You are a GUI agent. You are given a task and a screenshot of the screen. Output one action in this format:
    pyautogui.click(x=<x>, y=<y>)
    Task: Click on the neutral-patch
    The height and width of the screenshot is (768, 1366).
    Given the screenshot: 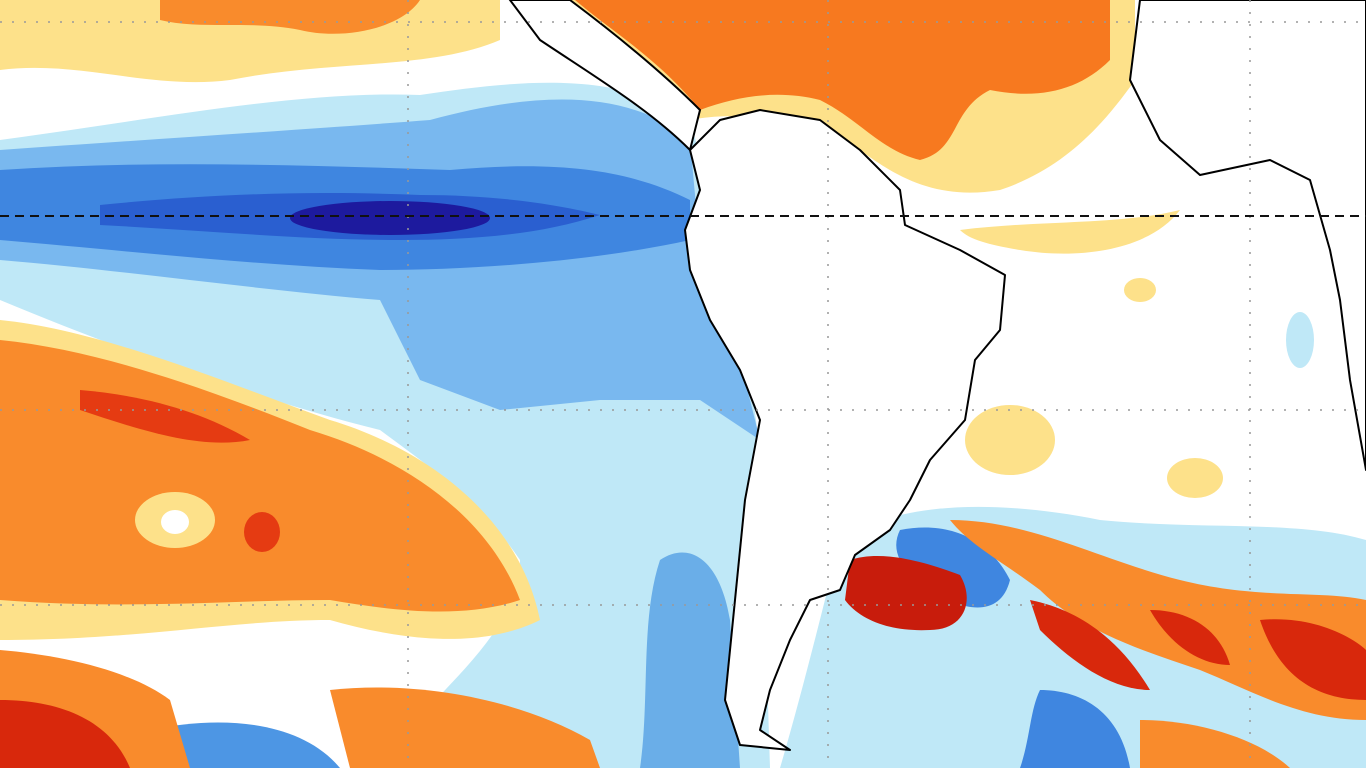 What is the action you would take?
    pyautogui.click(x=175, y=522)
    